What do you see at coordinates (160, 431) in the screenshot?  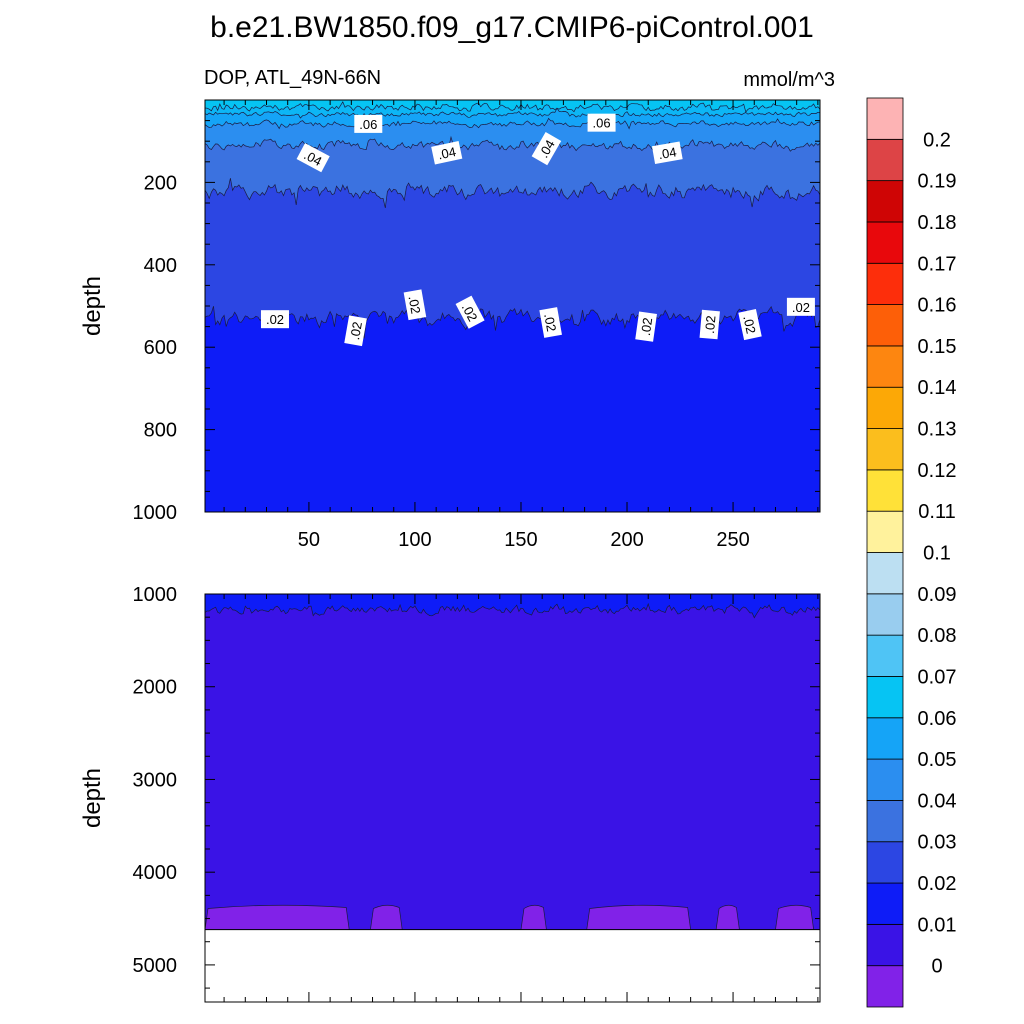 I see `y-tick-label: 800` at bounding box center [160, 431].